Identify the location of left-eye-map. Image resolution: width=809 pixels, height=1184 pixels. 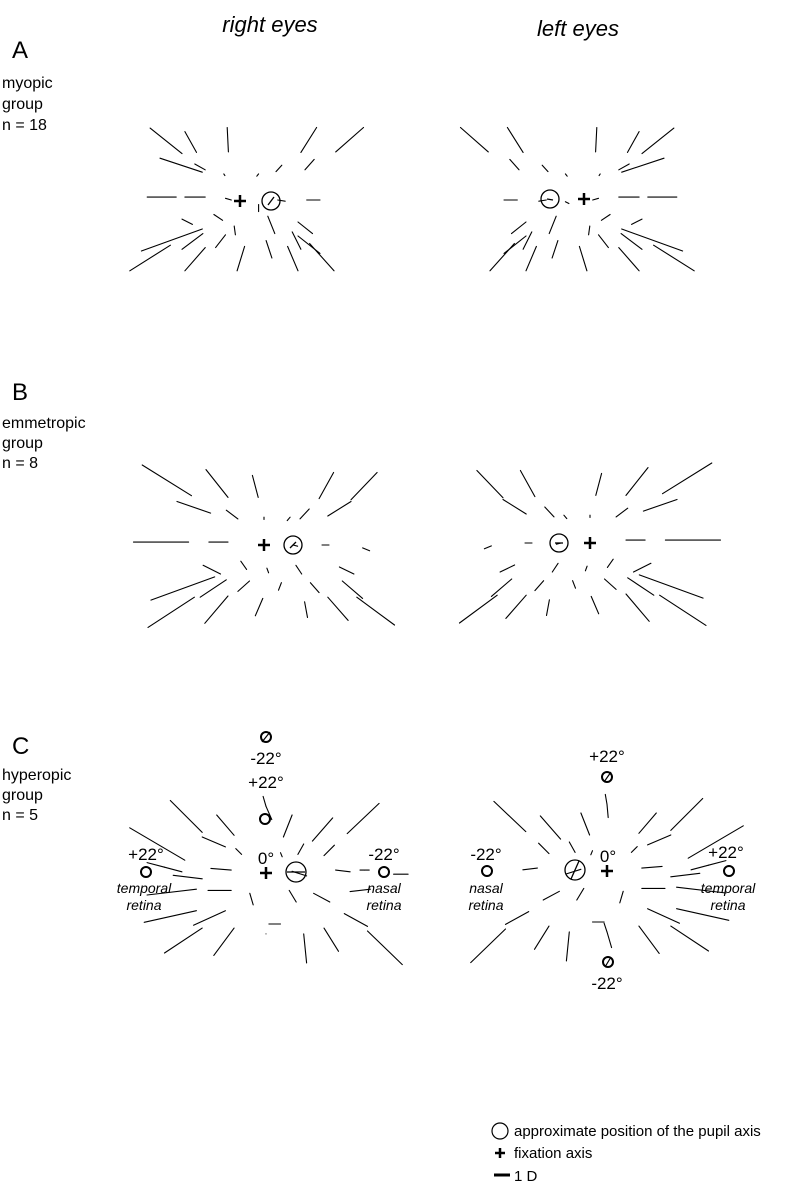
(590, 544).